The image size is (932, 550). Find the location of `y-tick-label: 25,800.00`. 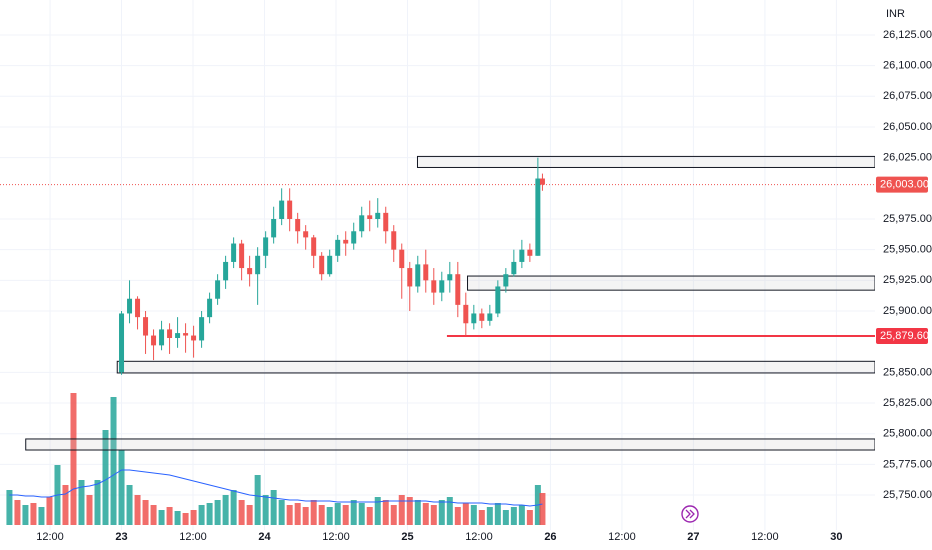

y-tick-label: 25,800.00 is located at coordinates (907, 434).